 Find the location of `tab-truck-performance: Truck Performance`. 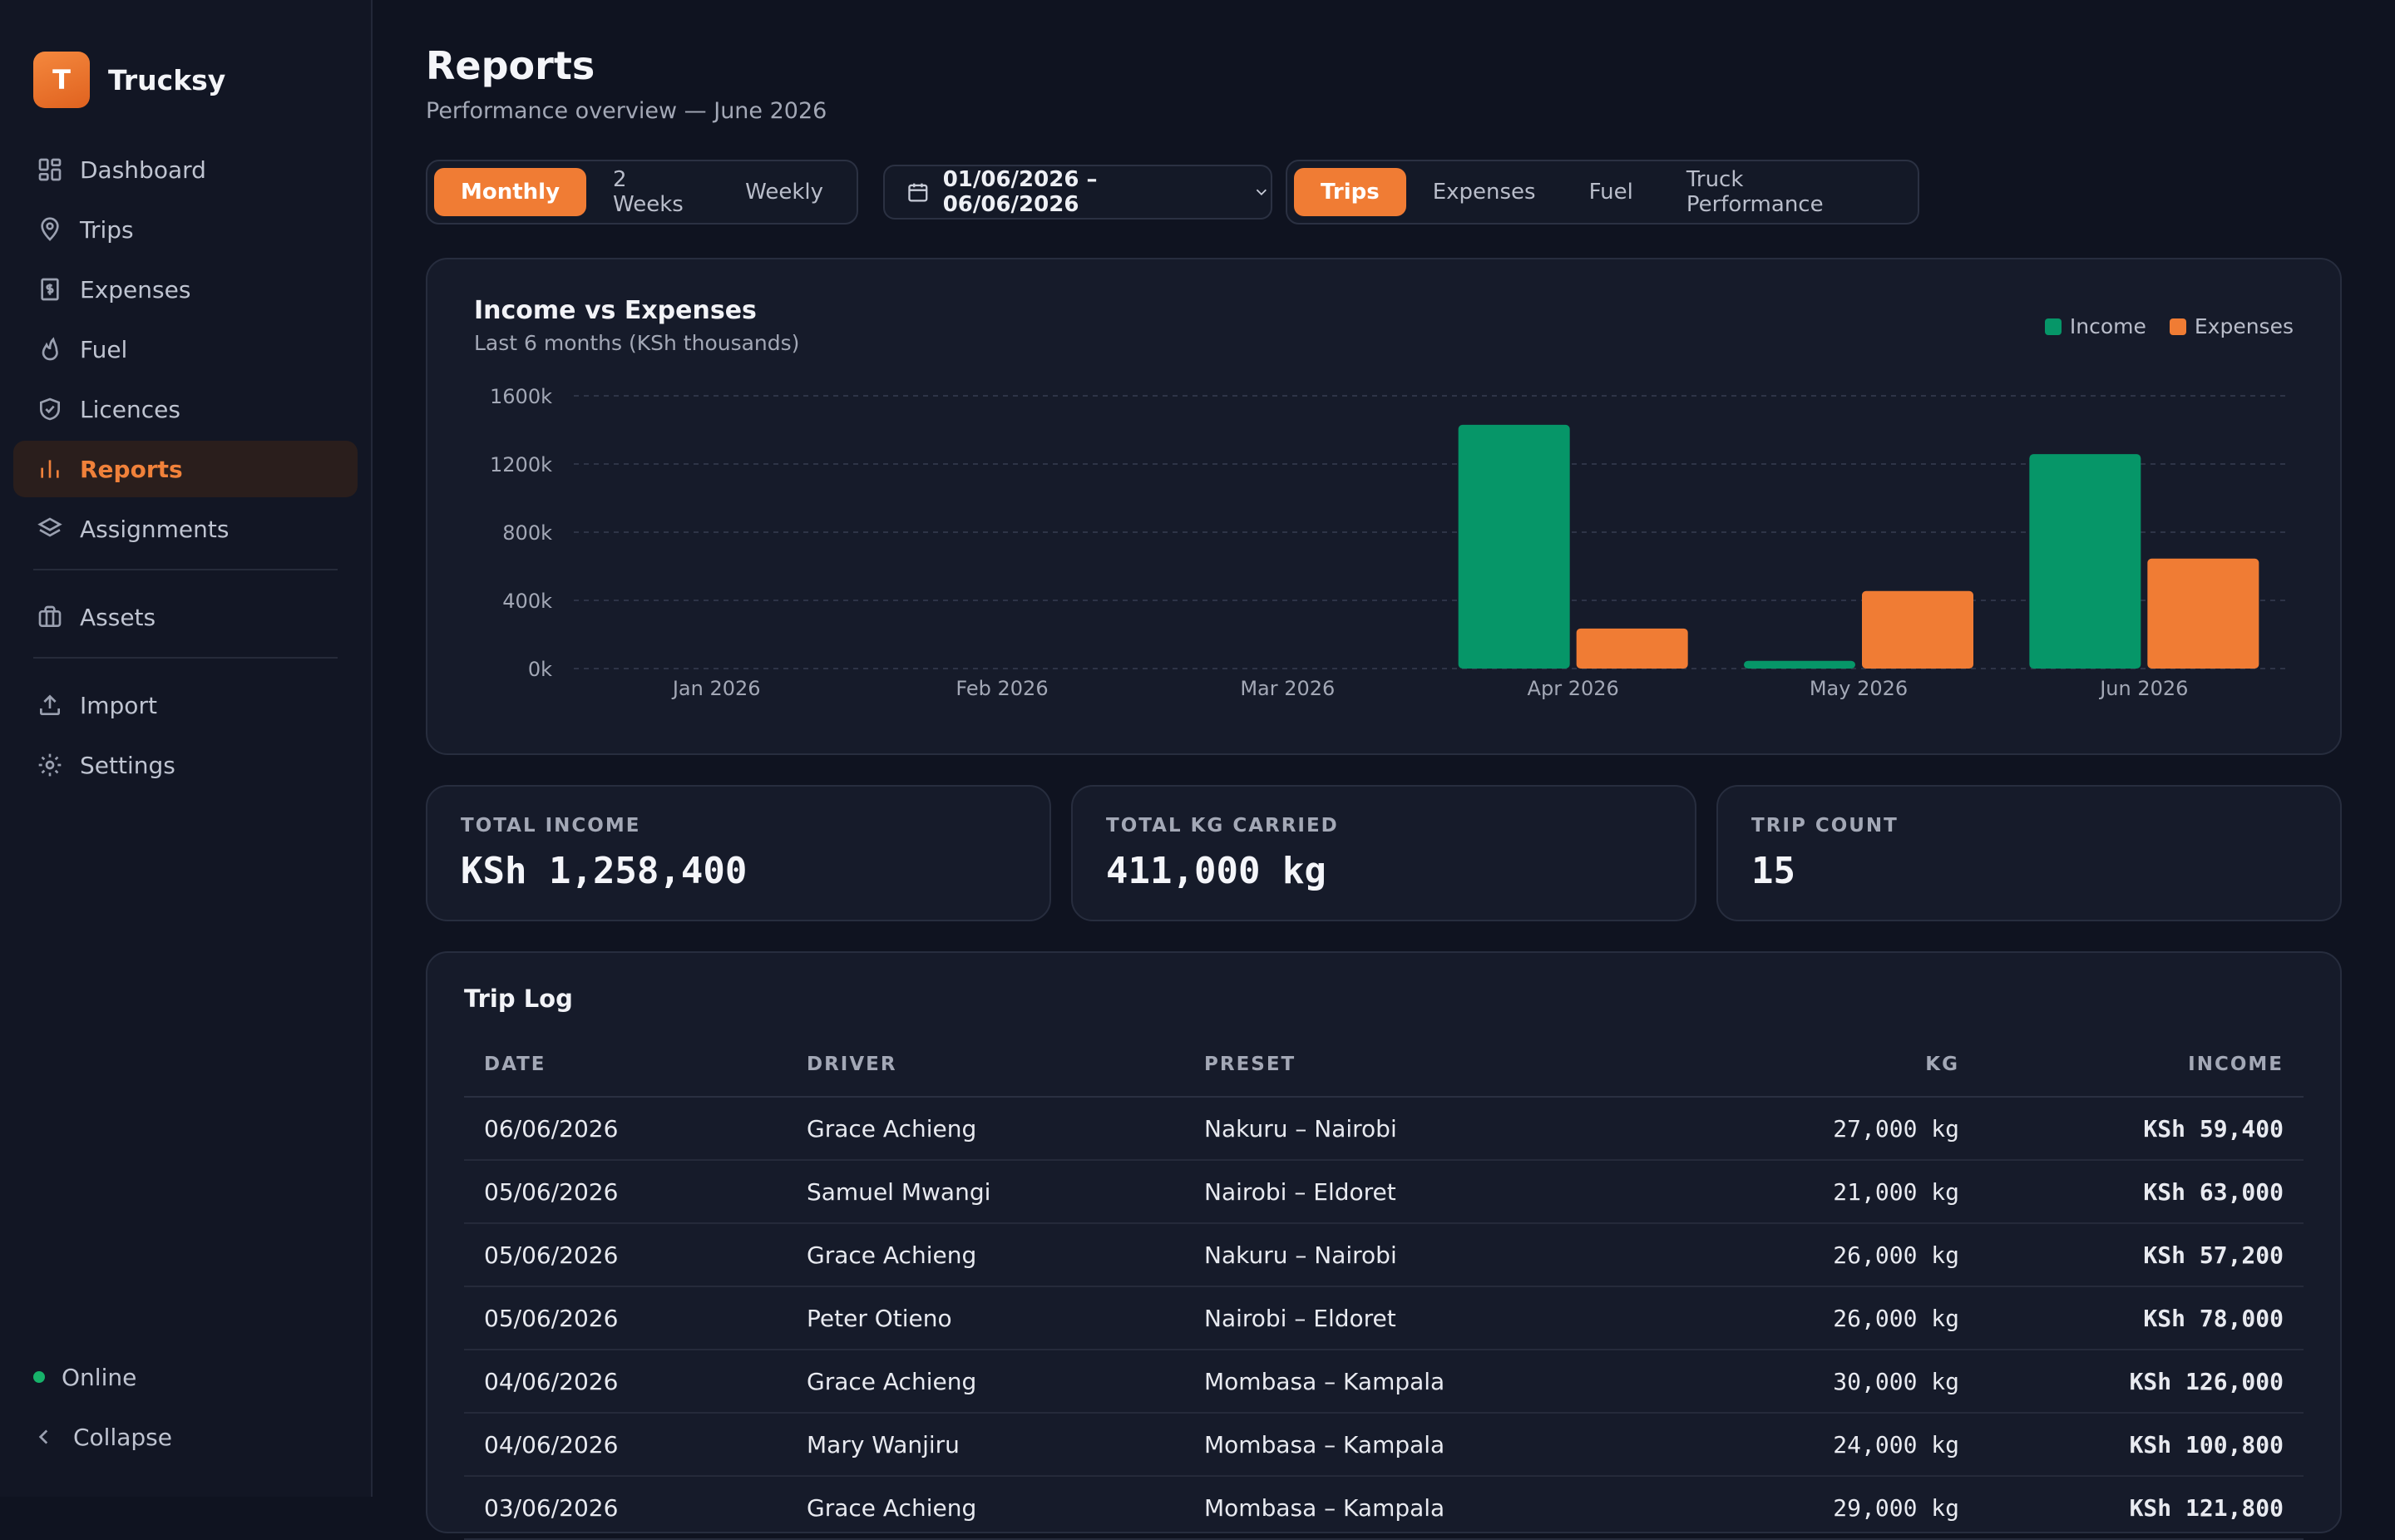

tab-truck-performance: Truck Performance is located at coordinates (1755, 192).